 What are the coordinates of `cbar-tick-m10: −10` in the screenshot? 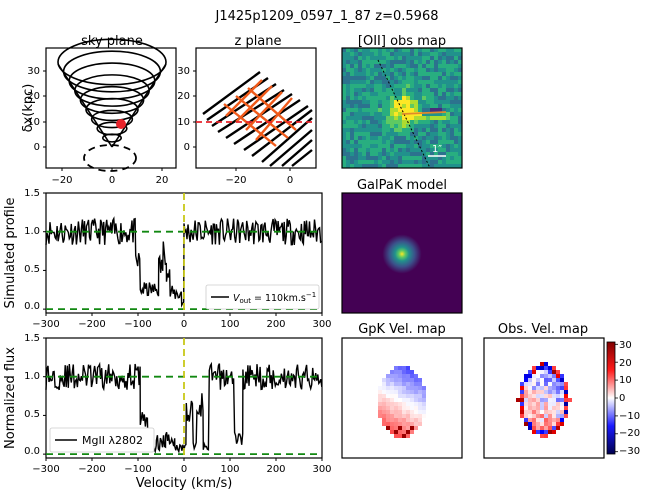 It's located at (629, 416).